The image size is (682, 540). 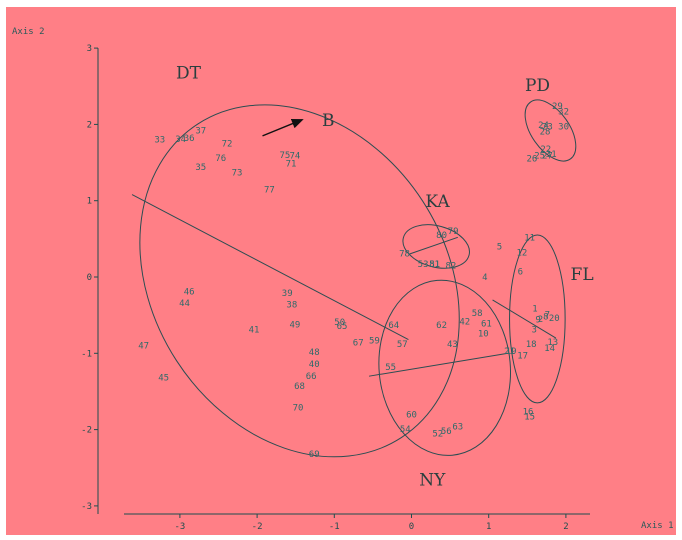 I want to click on data-point: 30, so click(x=563, y=128).